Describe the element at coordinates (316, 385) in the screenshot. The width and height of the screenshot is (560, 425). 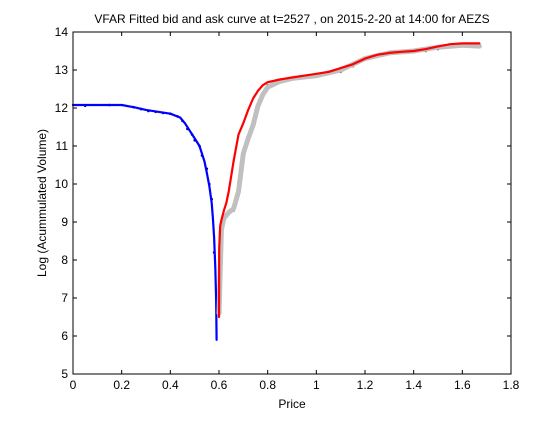
I see `x-tick-label: 1` at that location.